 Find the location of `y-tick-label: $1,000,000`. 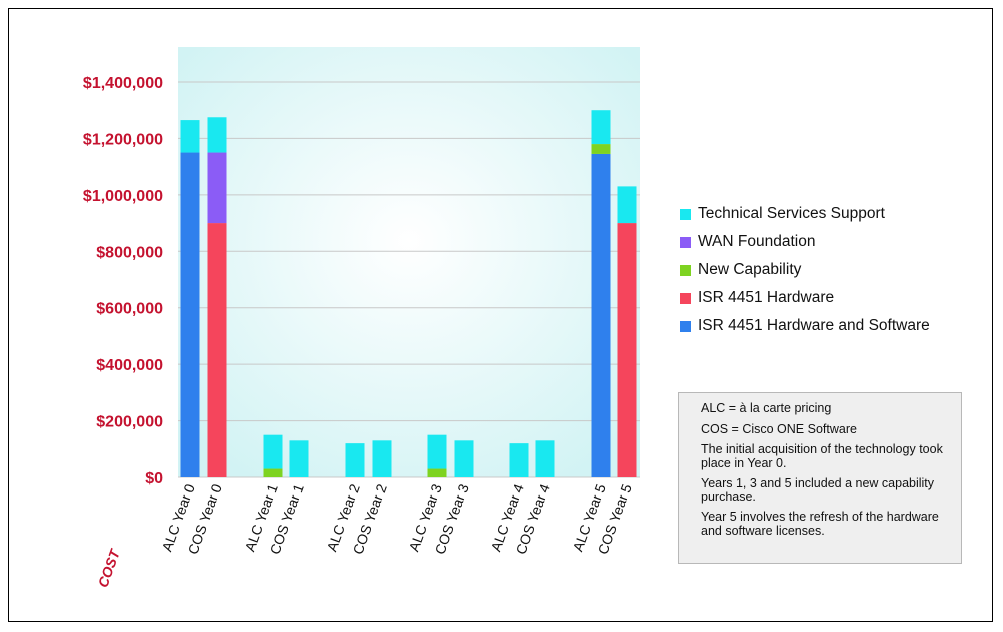

y-tick-label: $1,000,000 is located at coordinates (123, 196).